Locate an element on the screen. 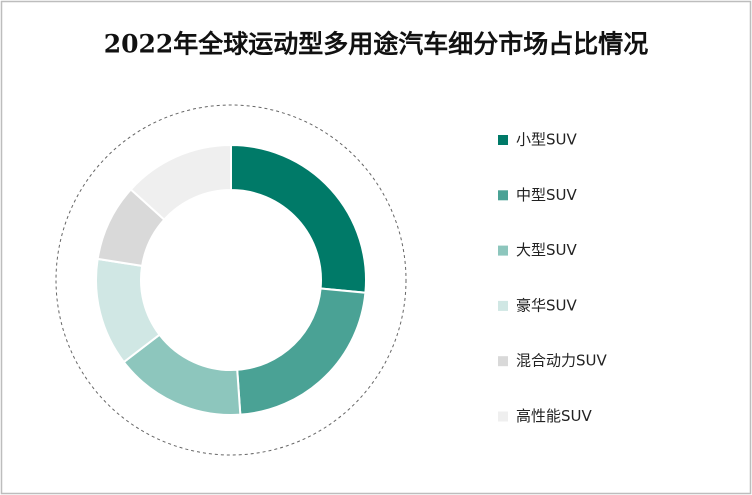 The image size is (752, 495). legend-label: 豪华SUV is located at coordinates (547, 305).